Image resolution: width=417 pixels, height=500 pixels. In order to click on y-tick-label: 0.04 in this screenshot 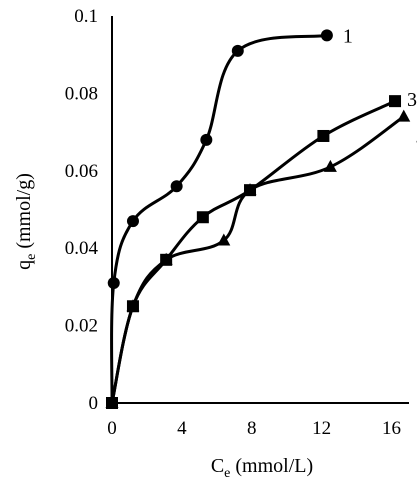, I will do `click(82, 248)`.